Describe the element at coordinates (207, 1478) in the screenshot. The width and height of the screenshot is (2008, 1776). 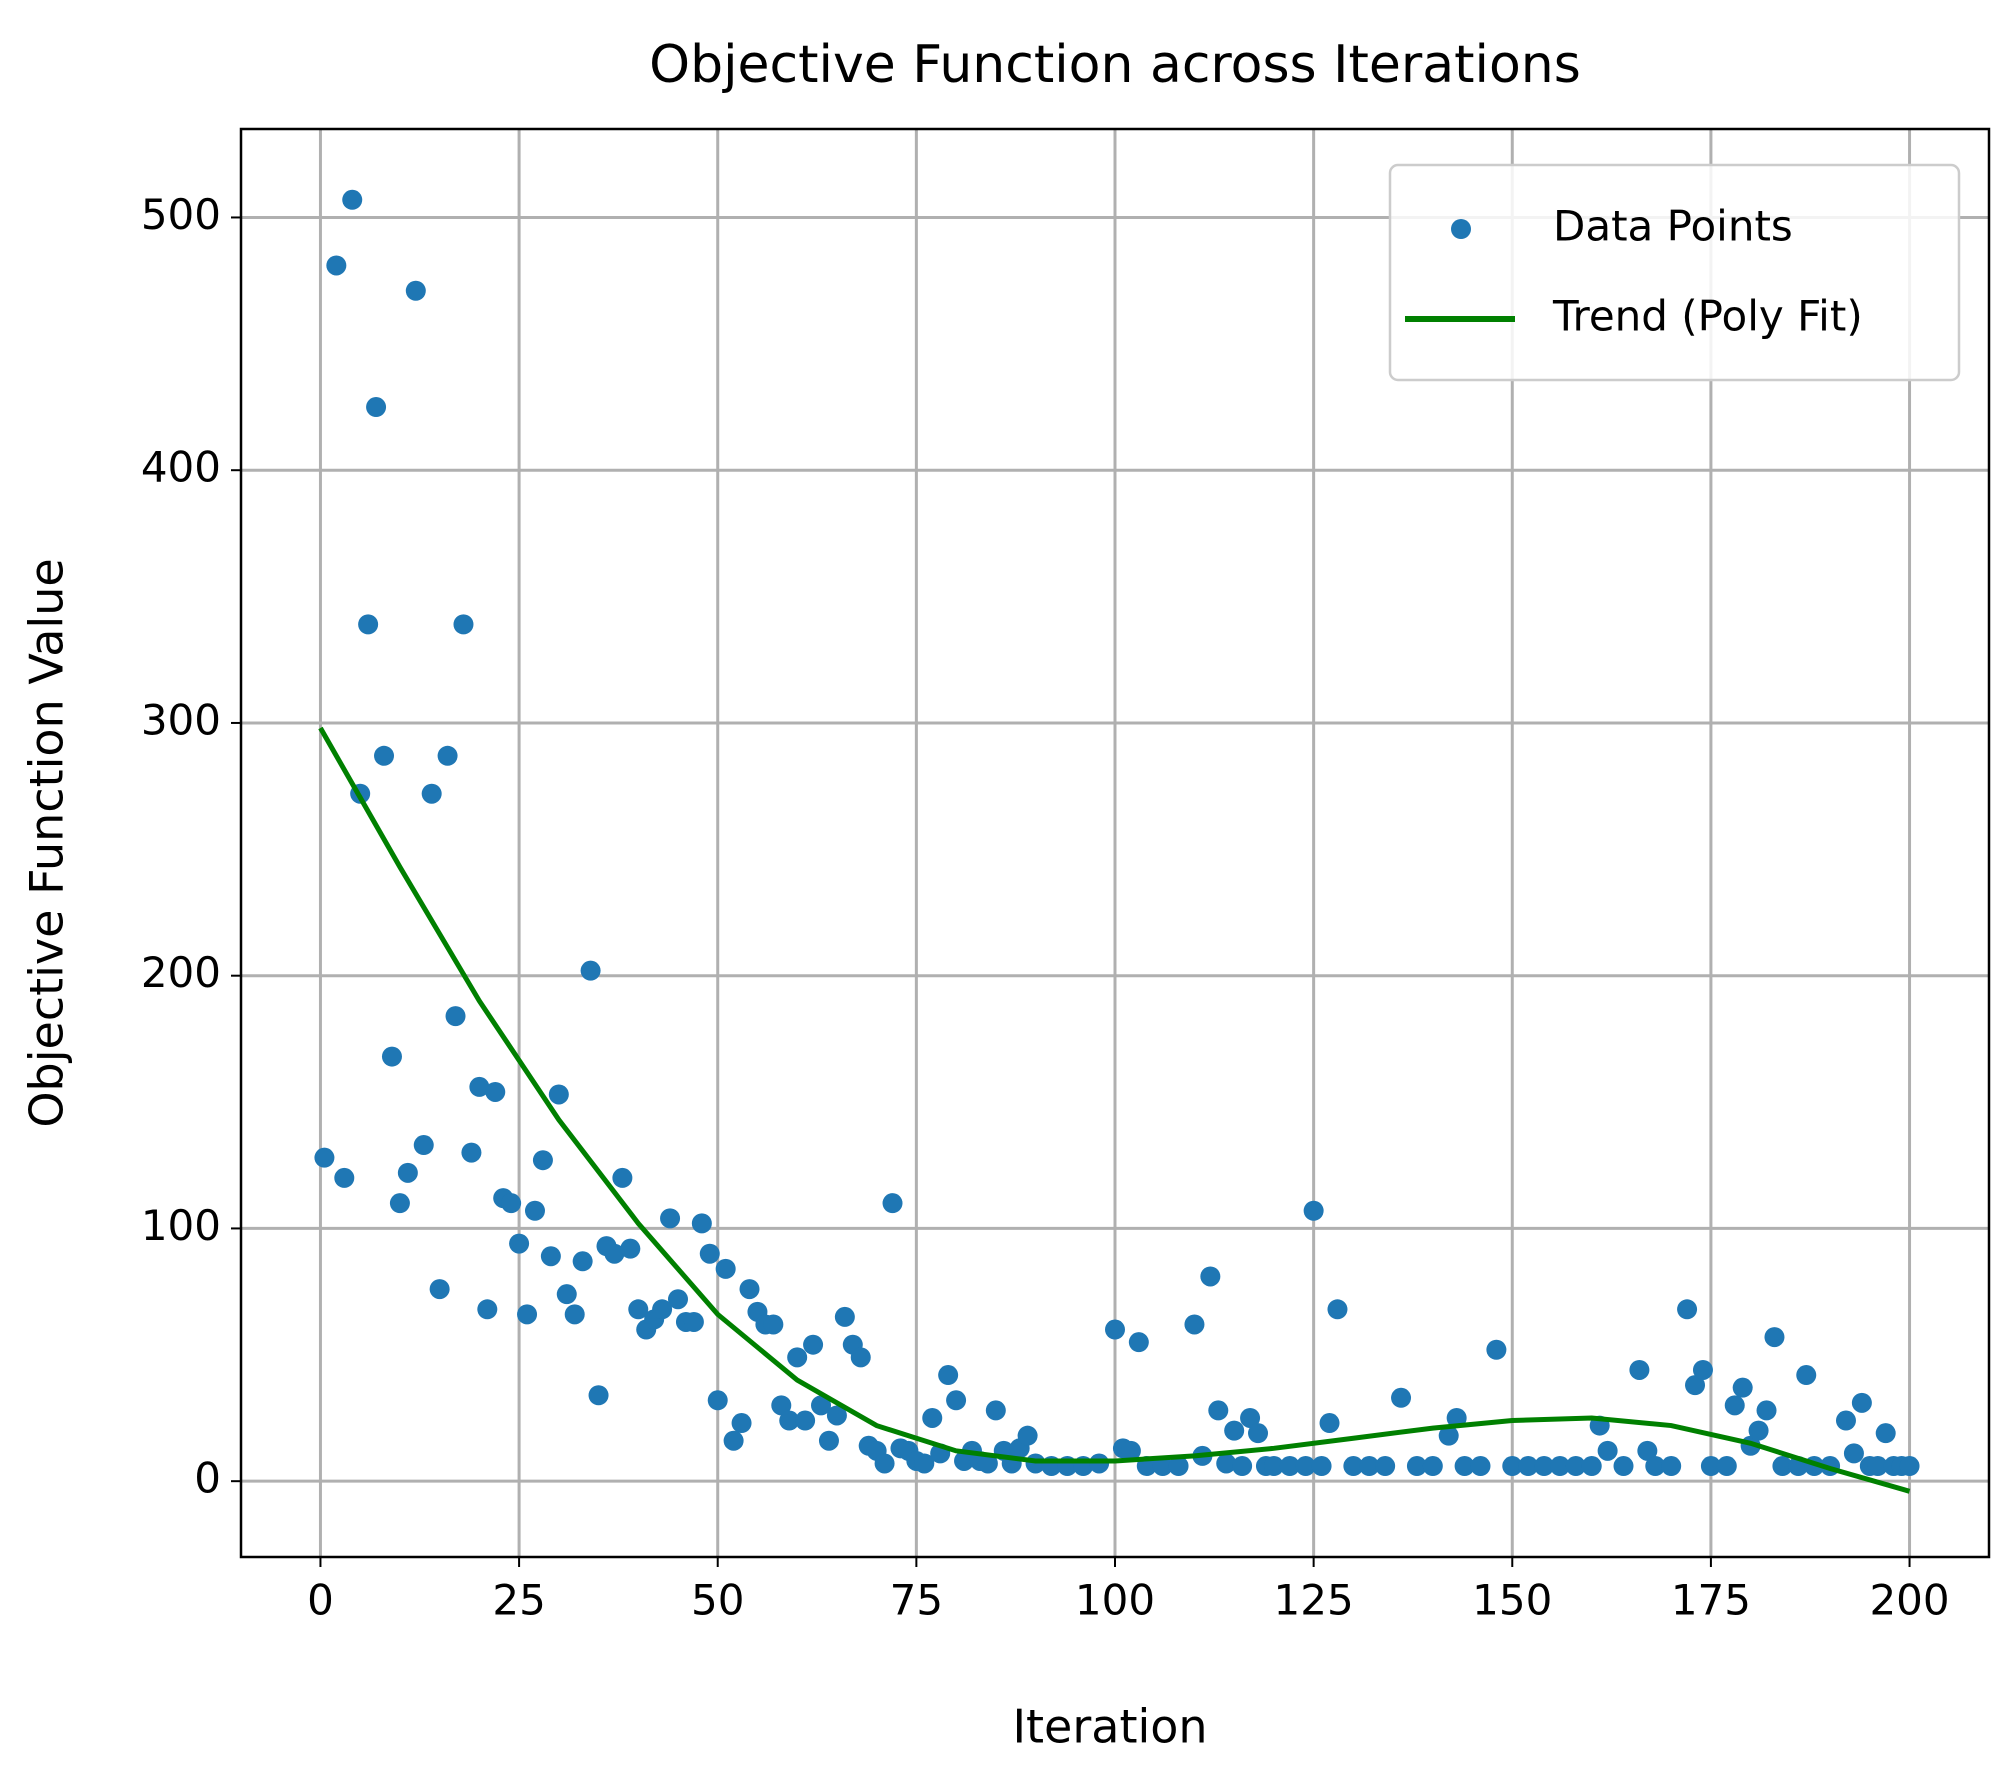
I see `y-tick-label: 0` at that location.